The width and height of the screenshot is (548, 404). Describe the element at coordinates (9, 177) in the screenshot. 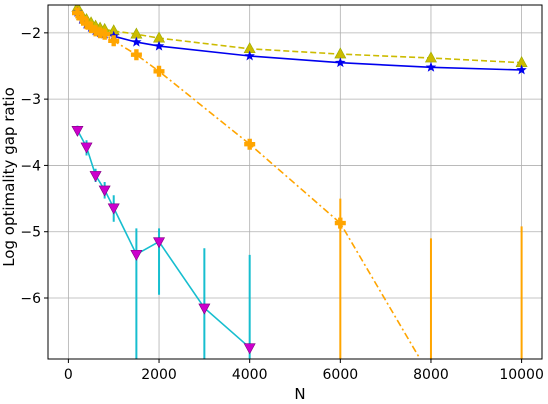

I see `y-axis-label: Log optimality gap ratio` at that location.